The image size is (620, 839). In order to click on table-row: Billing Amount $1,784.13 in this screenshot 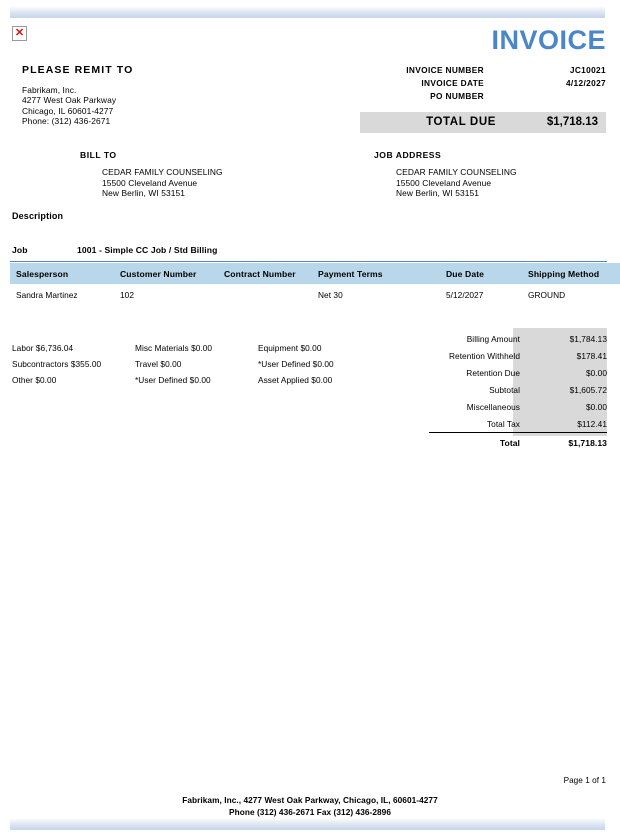, I will do `click(518, 338)`.